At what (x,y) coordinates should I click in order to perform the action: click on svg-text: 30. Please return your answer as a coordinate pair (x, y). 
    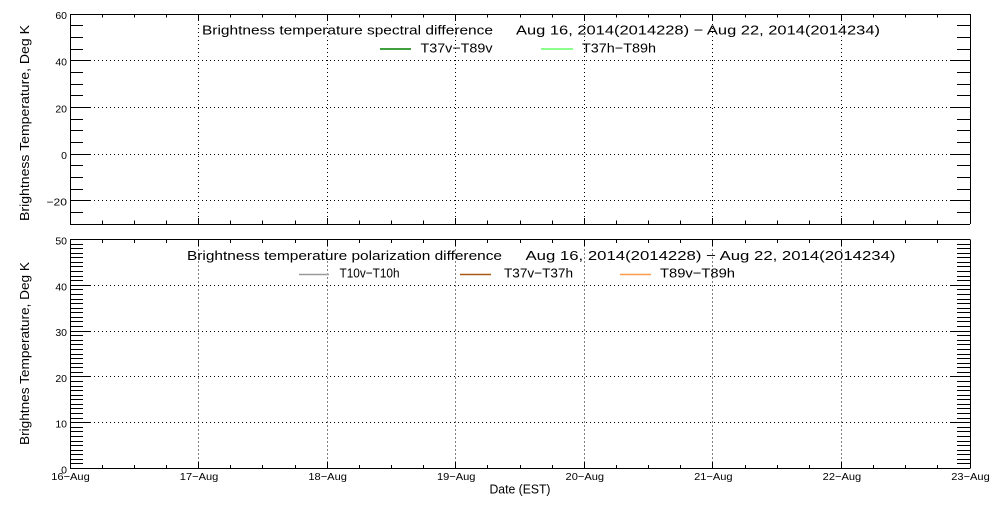
    Looking at the image, I should click on (61, 333).